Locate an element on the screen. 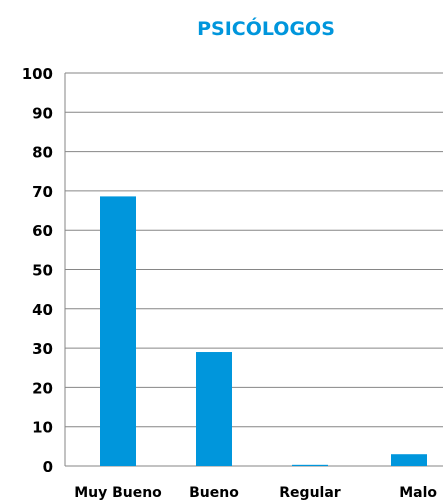  x-axis-labels: Muy Bueno Bueno Regular Malo is located at coordinates (255, 493).